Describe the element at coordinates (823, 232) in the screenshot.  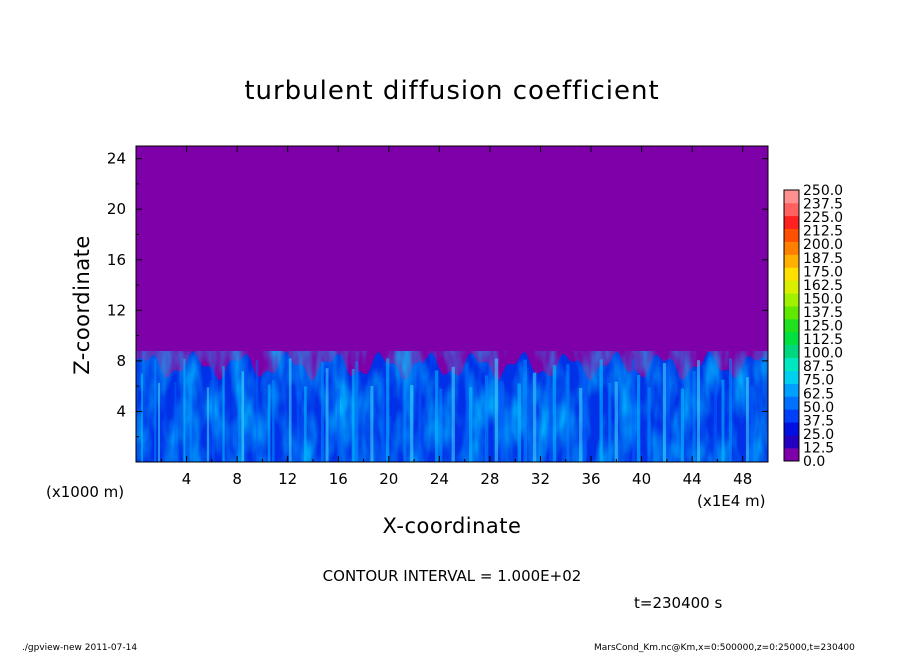
I see `colorbar-label: 212.5` at that location.